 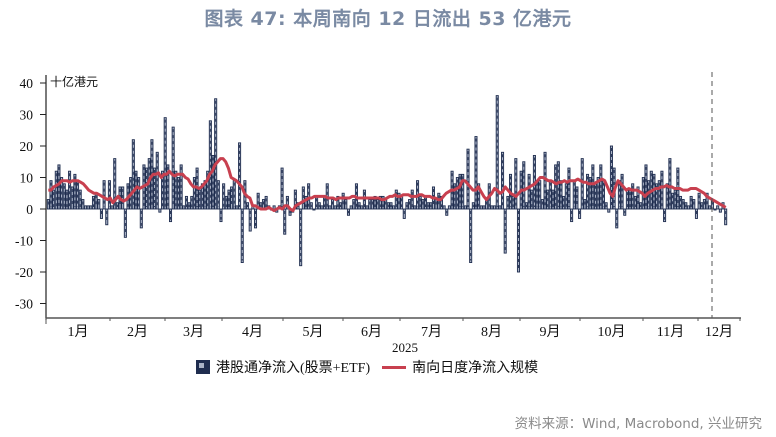 I want to click on x-tick-label: 11月, so click(x=670, y=332).